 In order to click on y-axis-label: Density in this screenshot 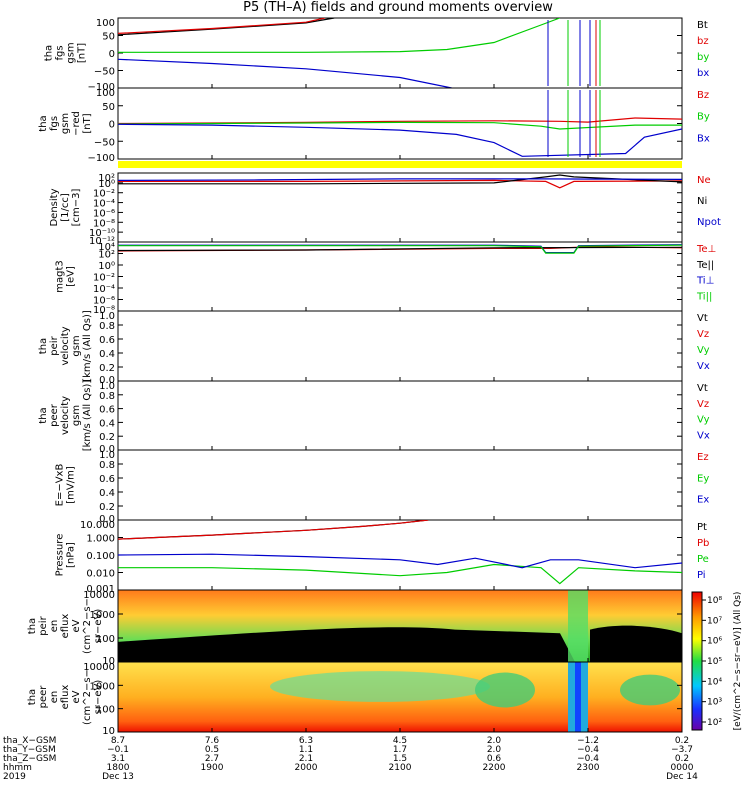, I will do `click(54, 207)`.